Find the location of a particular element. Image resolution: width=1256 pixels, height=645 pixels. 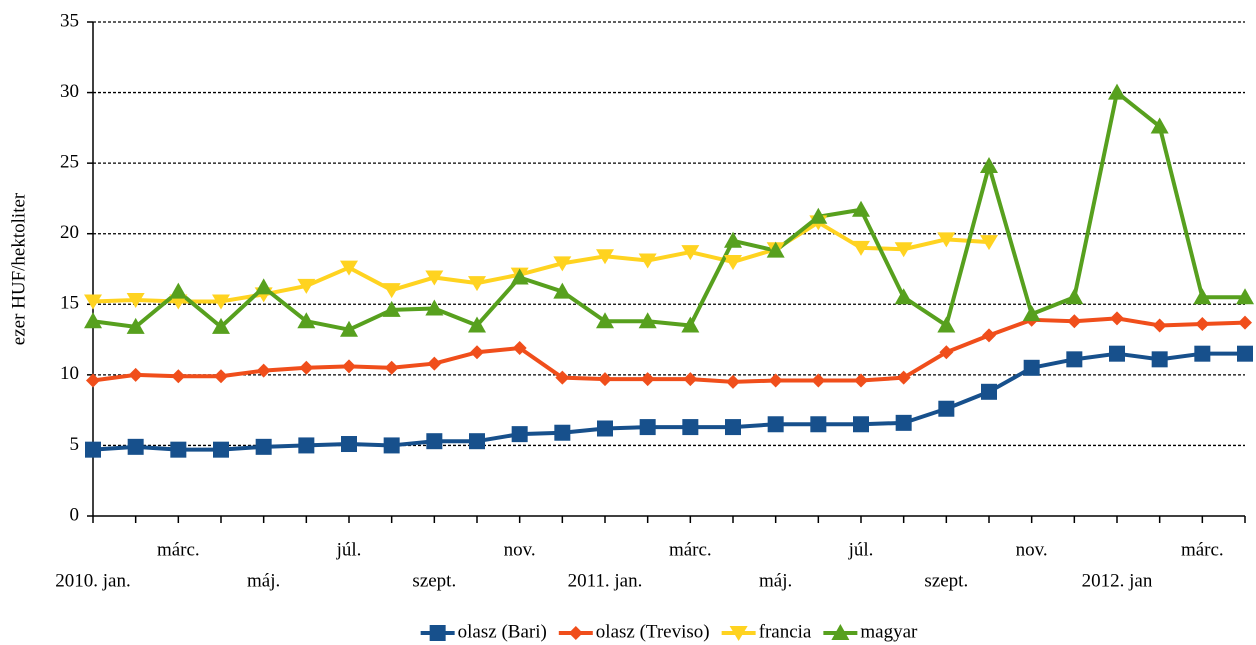

series-line is located at coordinates (669, 350).